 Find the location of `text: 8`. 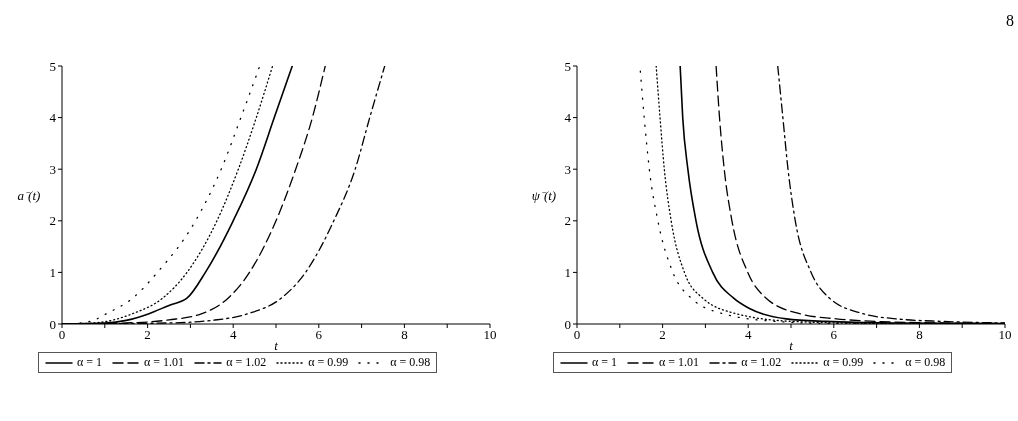

text: 8 is located at coordinates (1010, 21).